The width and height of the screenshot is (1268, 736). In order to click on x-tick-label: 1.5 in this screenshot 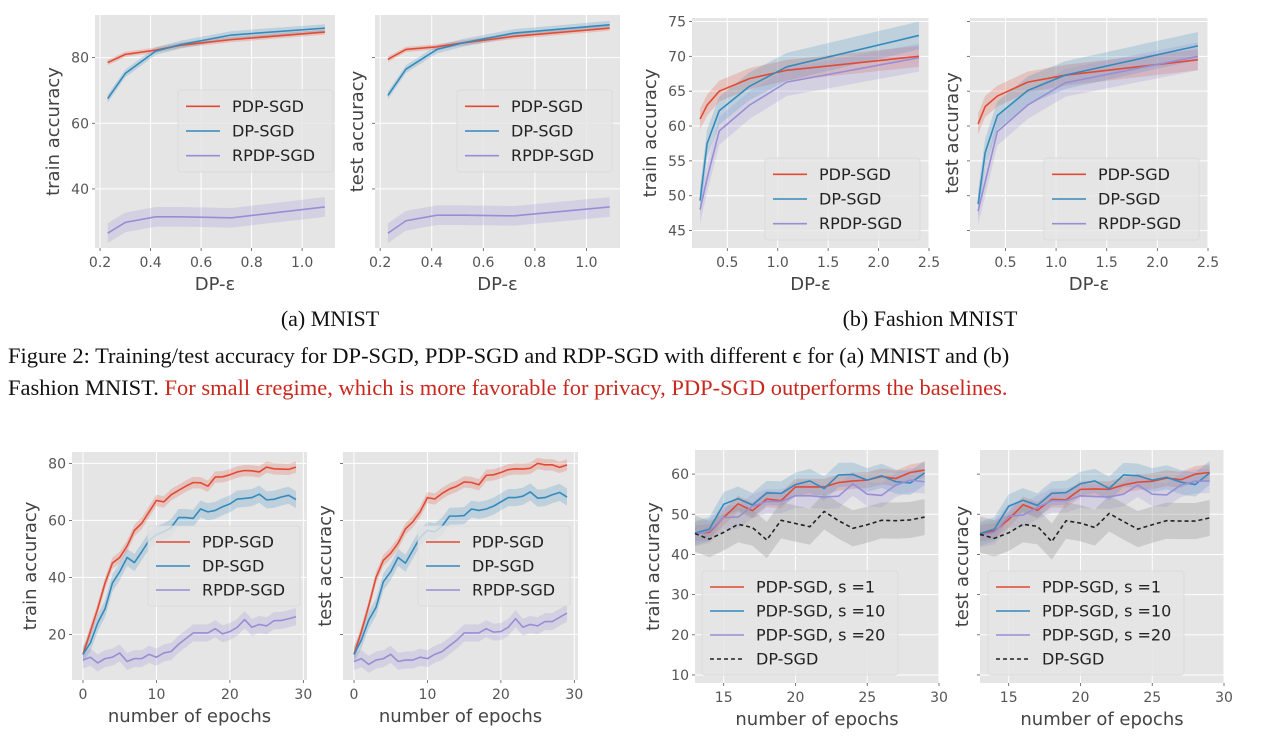, I will do `click(828, 263)`.